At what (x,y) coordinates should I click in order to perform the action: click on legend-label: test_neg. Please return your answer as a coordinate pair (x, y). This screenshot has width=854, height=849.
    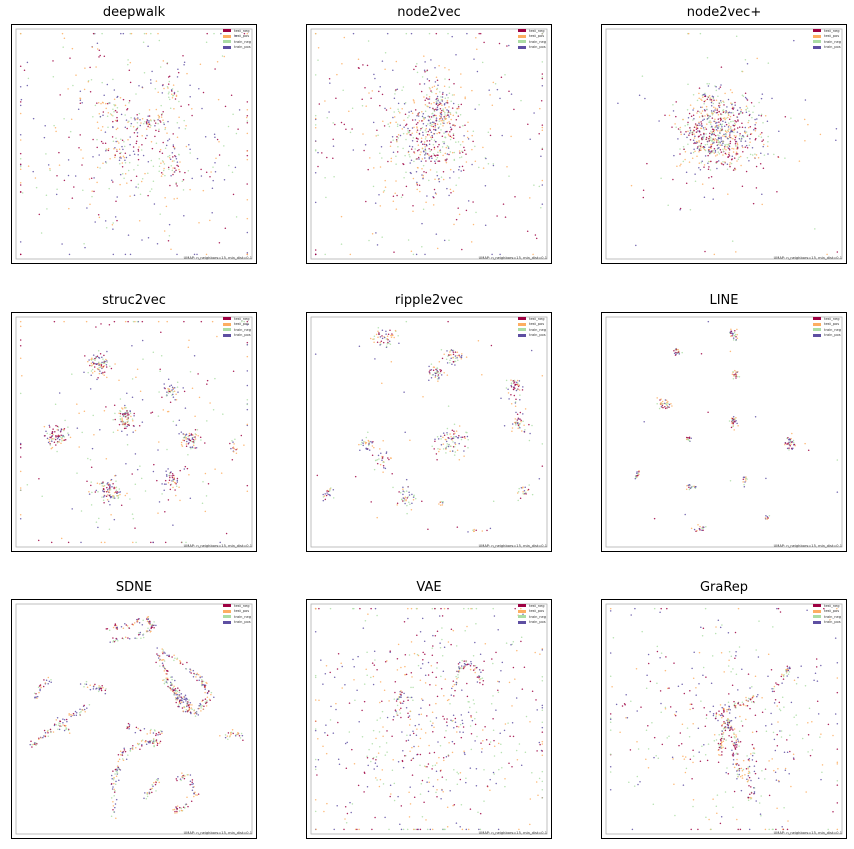
    Looking at the image, I should click on (242, 318).